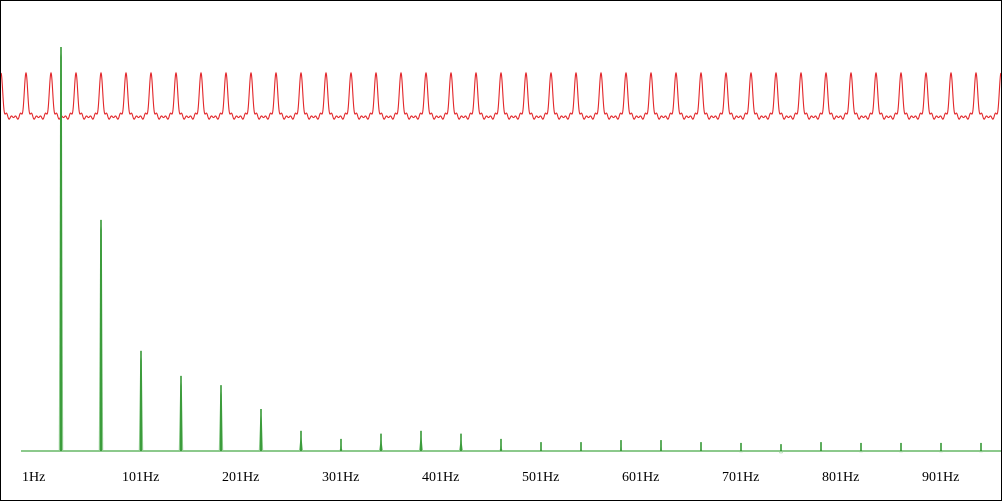 The image size is (1002, 501). What do you see at coordinates (840, 477) in the screenshot?
I see `frequency-tick-label: 801Hz` at bounding box center [840, 477].